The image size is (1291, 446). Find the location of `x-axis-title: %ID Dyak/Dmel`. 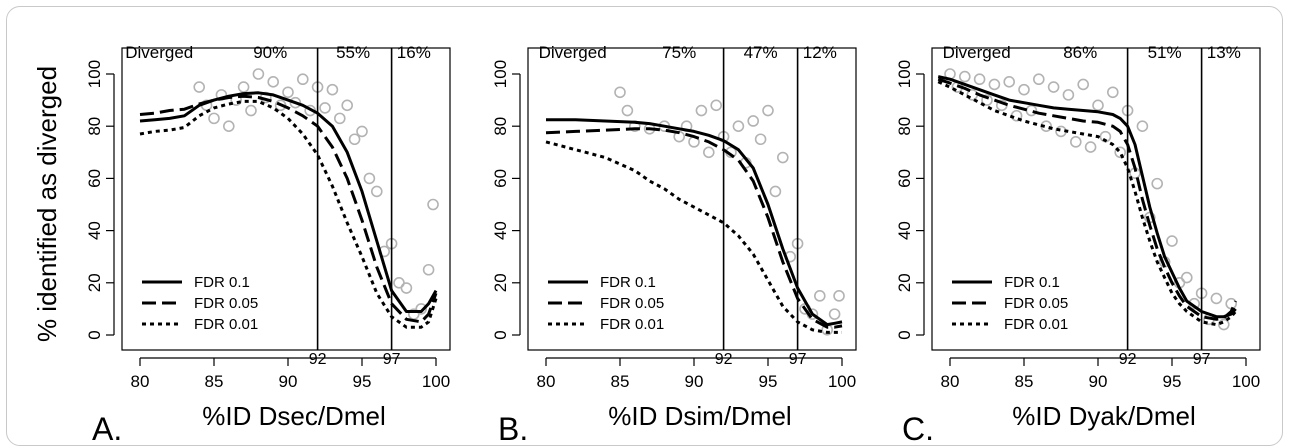

x-axis-title: %ID Dyak/Dmel is located at coordinates (1103, 416).